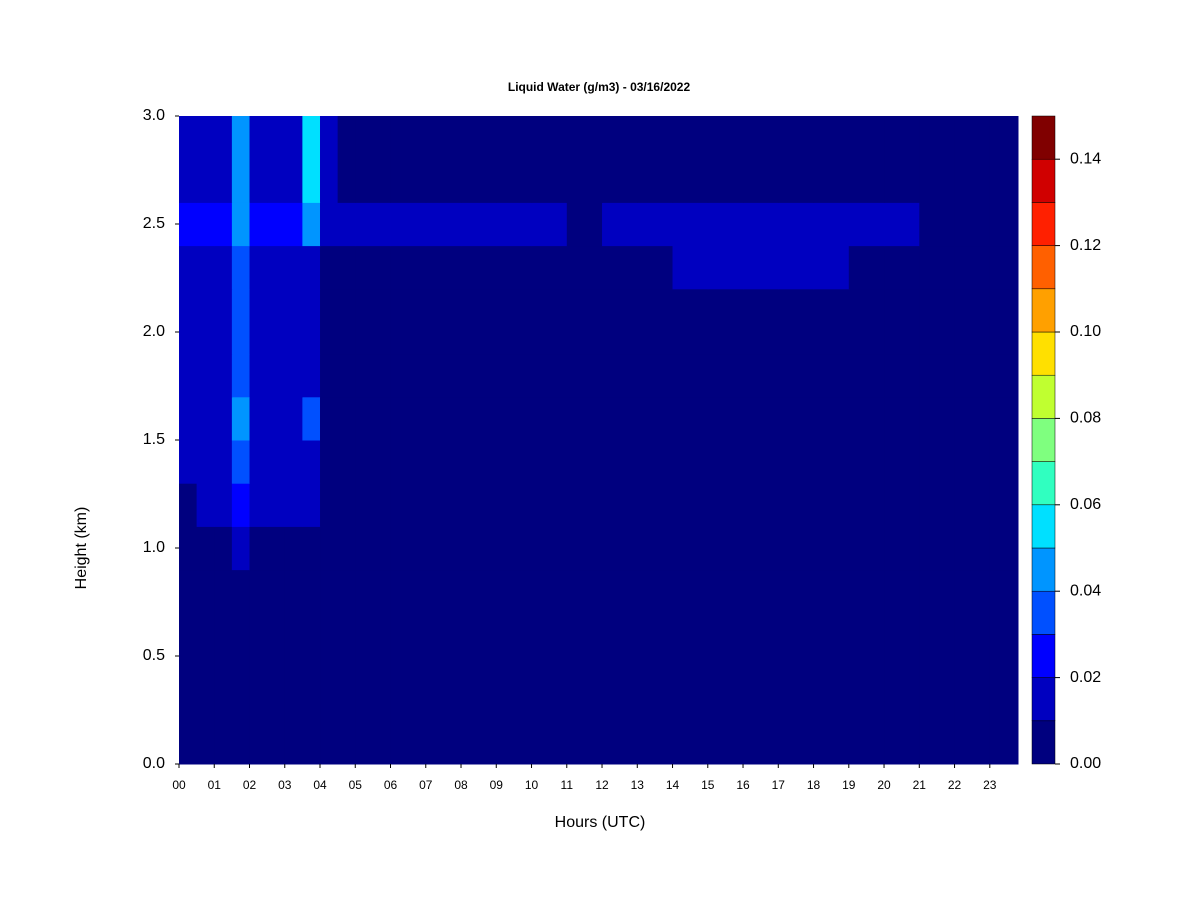  I want to click on x-tick-label: 16, so click(743, 785).